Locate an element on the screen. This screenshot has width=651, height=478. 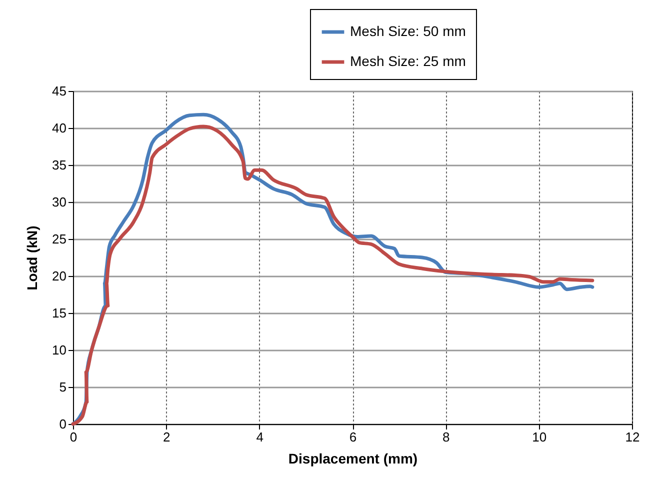
y-tick-label: 20 is located at coordinates (59, 276).